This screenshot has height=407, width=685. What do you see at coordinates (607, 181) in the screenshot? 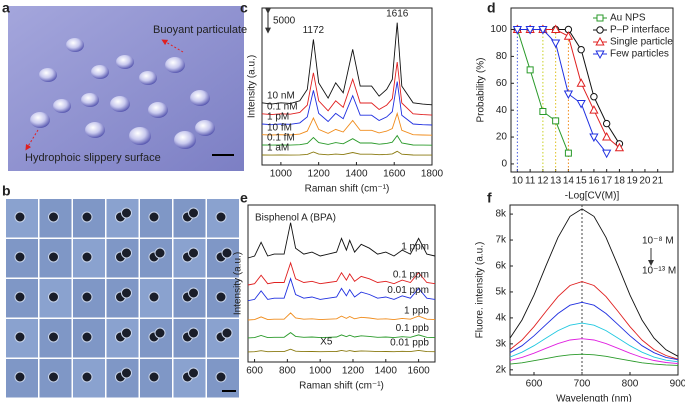
I see `x-tick-label: 17` at bounding box center [607, 181].